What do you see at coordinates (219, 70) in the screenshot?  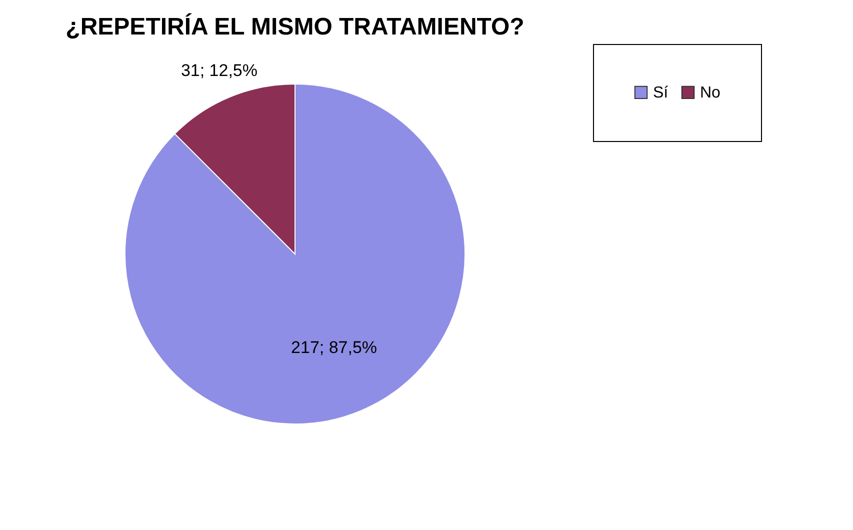 I see `data-label: 31; 12,5%` at bounding box center [219, 70].